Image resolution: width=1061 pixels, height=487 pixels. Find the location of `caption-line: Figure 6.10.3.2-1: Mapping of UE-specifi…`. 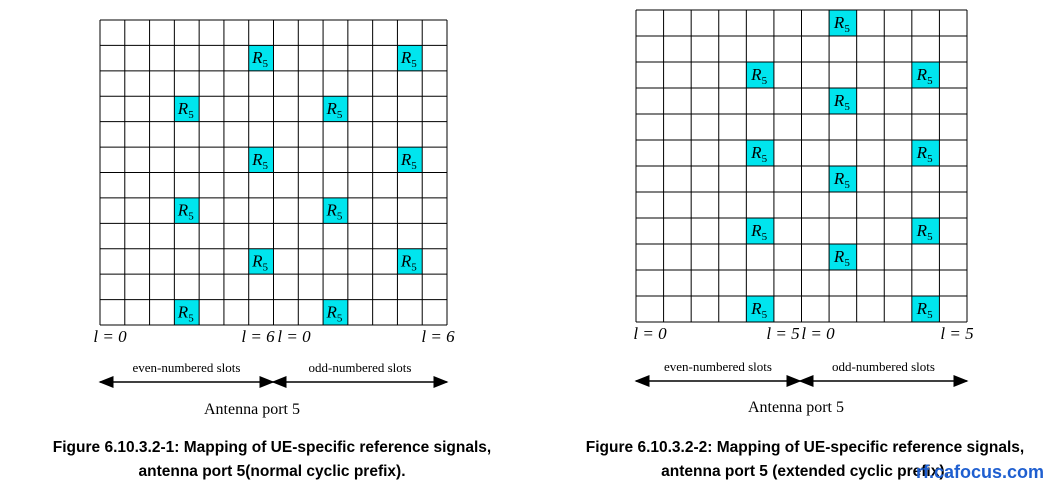

caption-line: Figure 6.10.3.2-1: Mapping of UE-specifi… is located at coordinates (272, 447).